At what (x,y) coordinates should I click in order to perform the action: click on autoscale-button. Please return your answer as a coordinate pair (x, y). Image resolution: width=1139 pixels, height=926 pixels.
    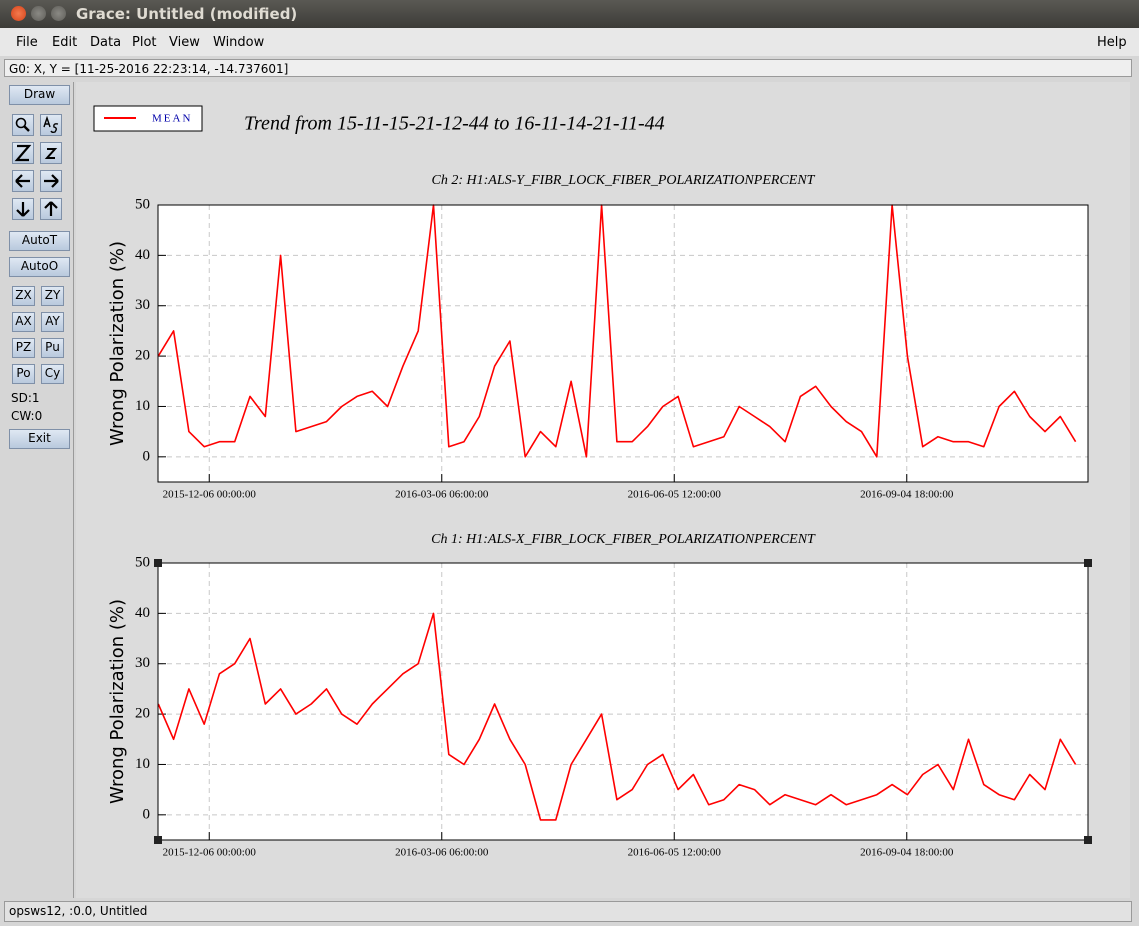
    Looking at the image, I should click on (51, 125).